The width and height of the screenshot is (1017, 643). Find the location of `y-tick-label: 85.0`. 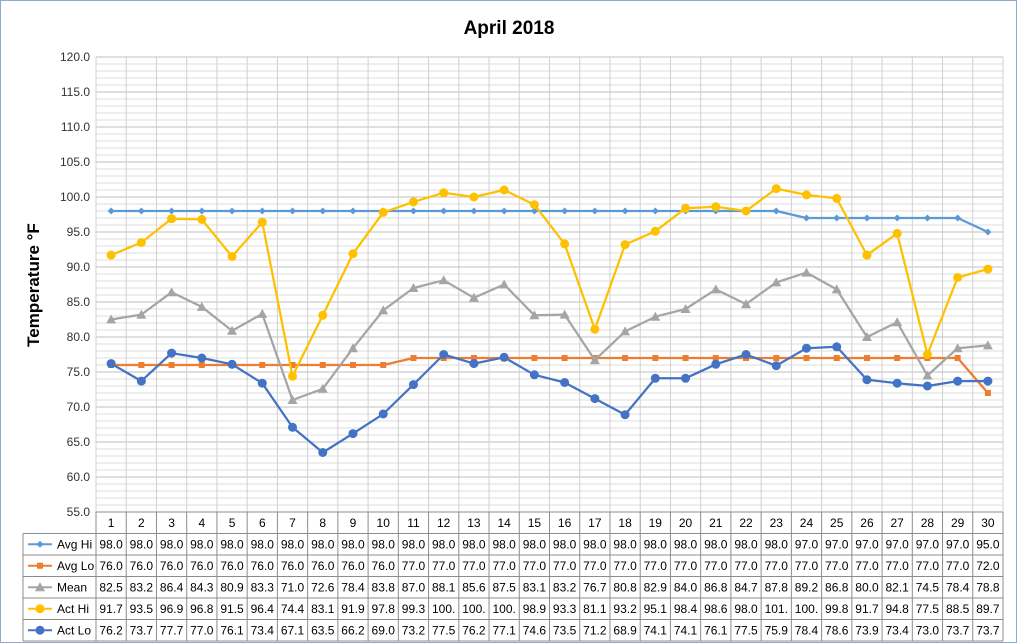

y-tick-label: 85.0 is located at coordinates (79, 302).